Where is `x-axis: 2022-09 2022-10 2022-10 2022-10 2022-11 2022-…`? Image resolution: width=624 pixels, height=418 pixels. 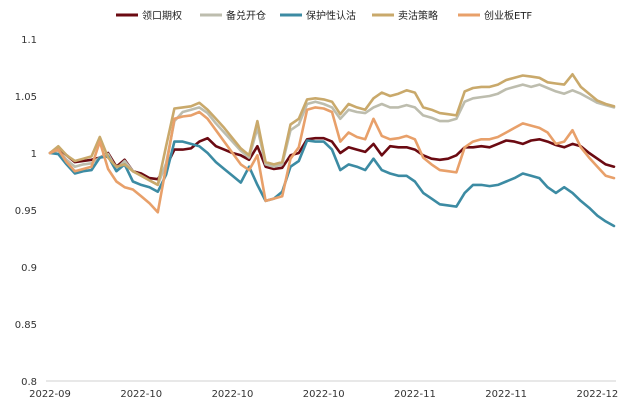
x-axis: 2022-09 2022-10 2022-10 2022-10 2022-11 2022-… is located at coordinates (324, 390).